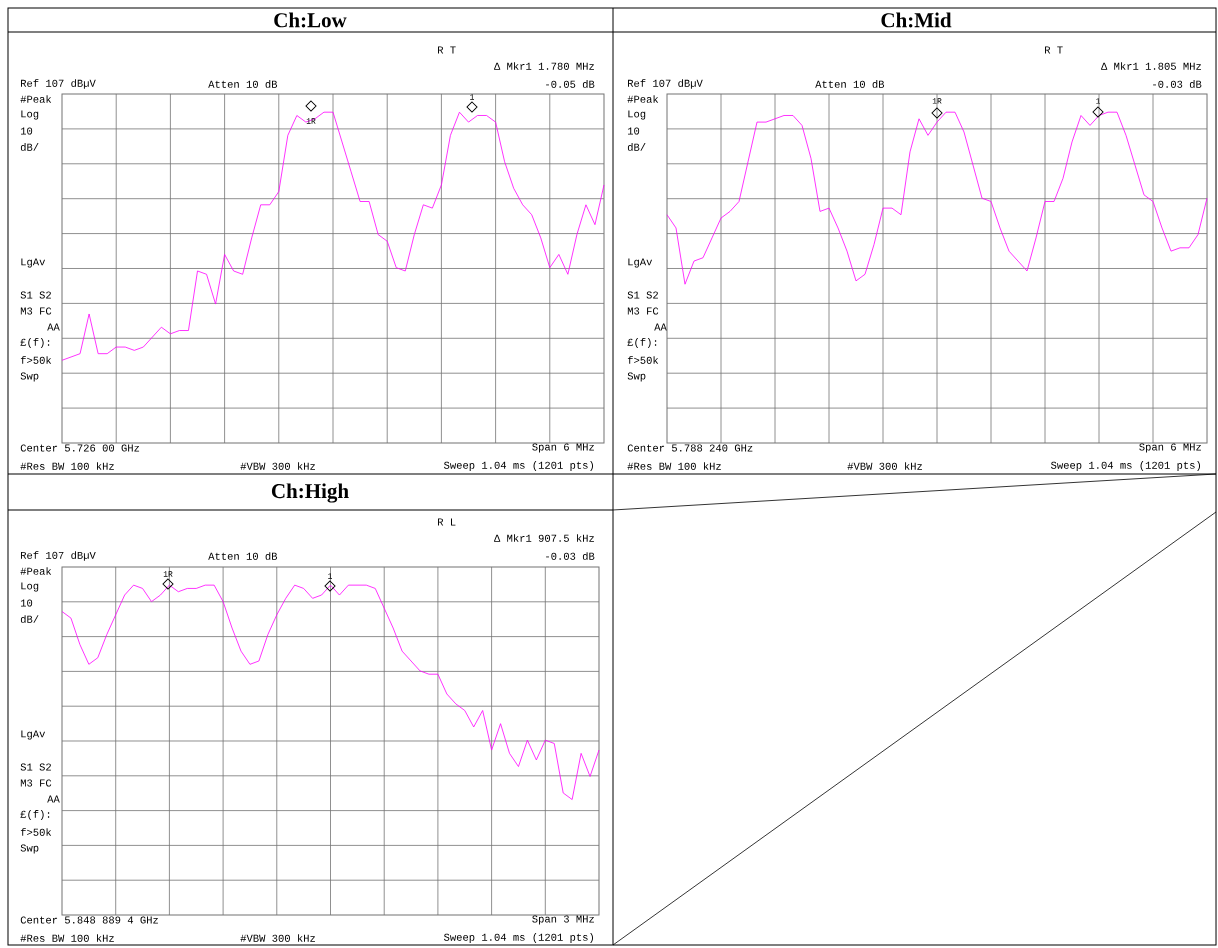  What do you see at coordinates (311, 121) in the screenshot?
I see `annotation: 1R` at bounding box center [311, 121].